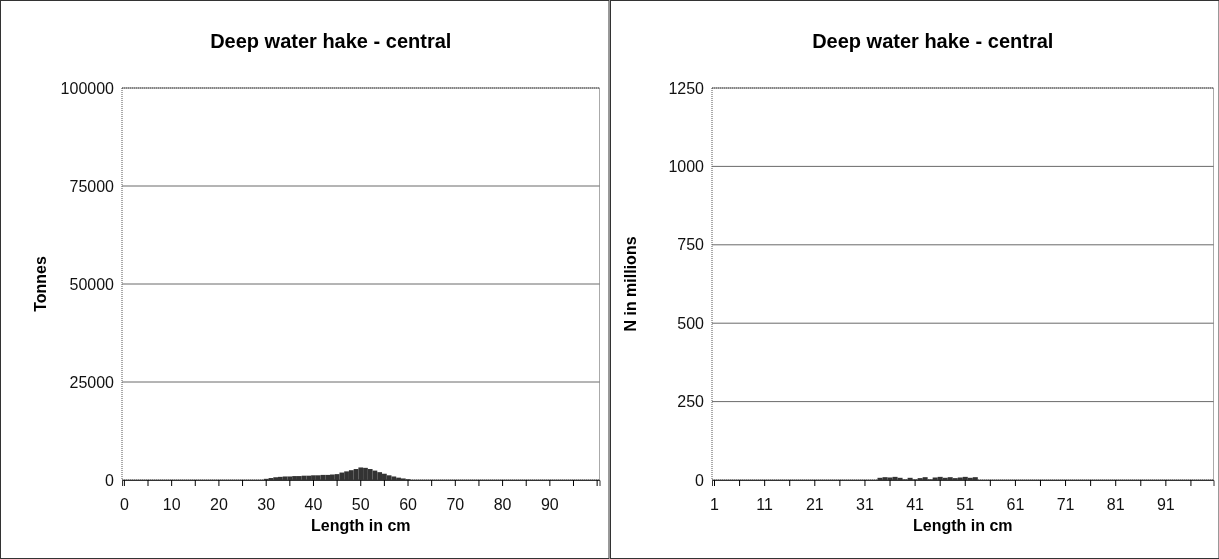 The width and height of the screenshot is (1219, 559). I want to click on y-tick-label: 1250, so click(685, 88).